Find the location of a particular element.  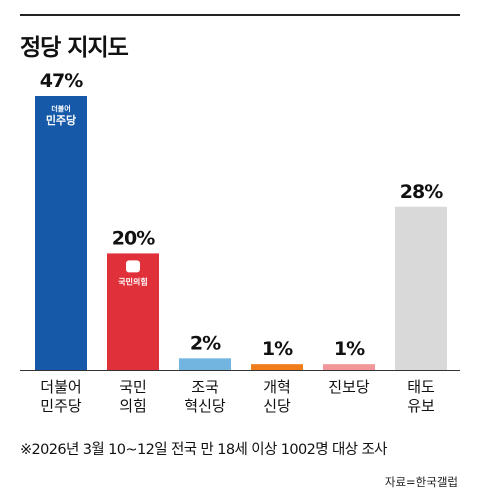

value-label-0: 47% is located at coordinates (61, 81).